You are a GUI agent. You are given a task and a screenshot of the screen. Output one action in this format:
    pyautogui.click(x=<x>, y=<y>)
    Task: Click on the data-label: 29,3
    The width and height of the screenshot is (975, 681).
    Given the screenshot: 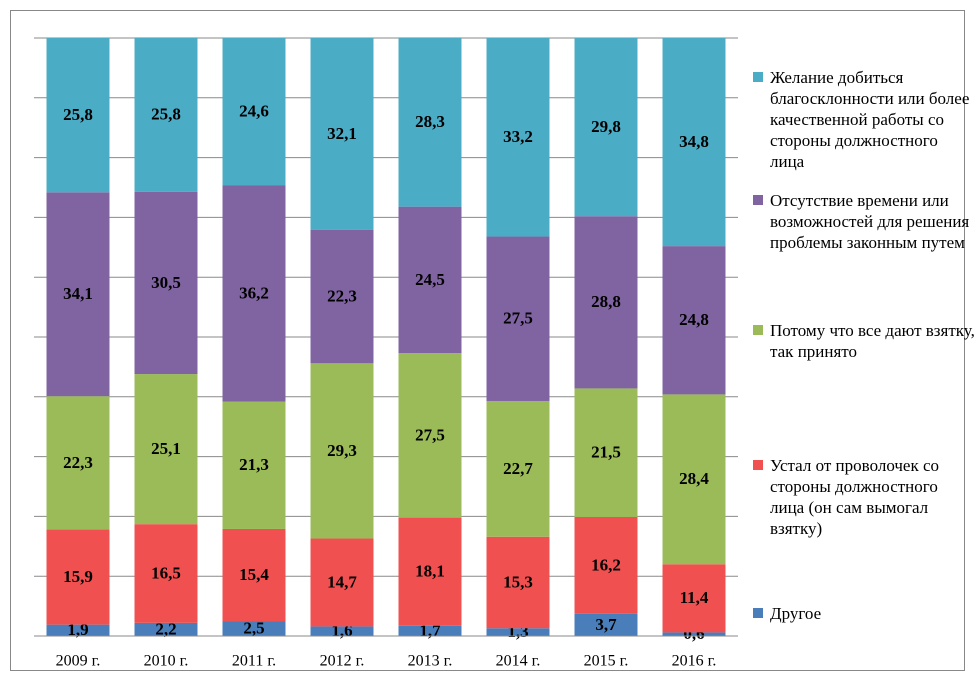 What is the action you would take?
    pyautogui.click(x=342, y=450)
    